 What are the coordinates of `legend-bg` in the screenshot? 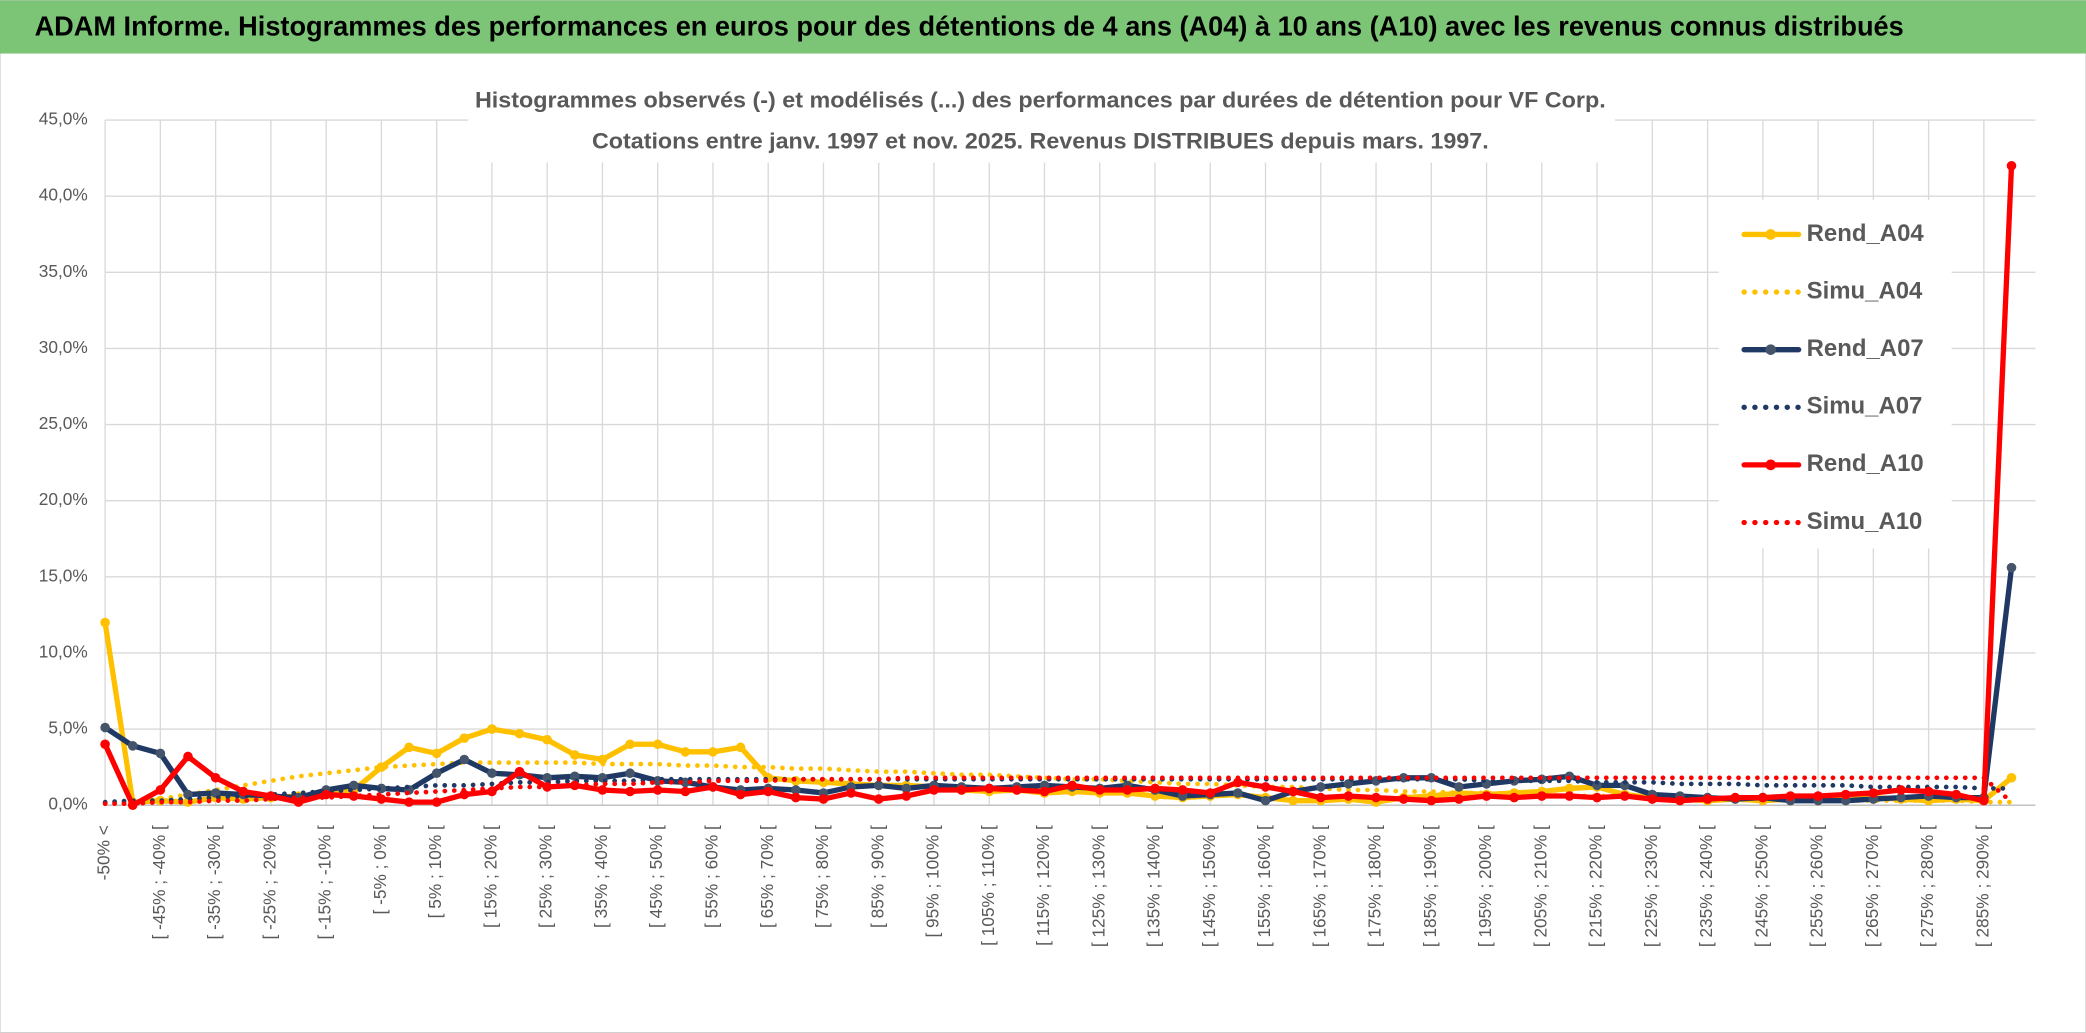 It's located at (1835, 374).